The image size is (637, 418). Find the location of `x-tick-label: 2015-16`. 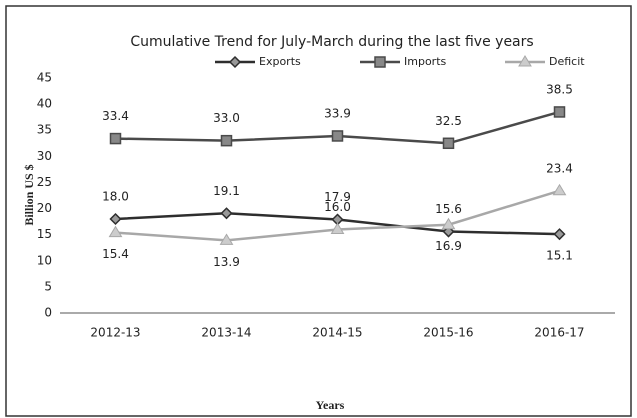

x-tick-label: 2015-16 is located at coordinates (448, 333).